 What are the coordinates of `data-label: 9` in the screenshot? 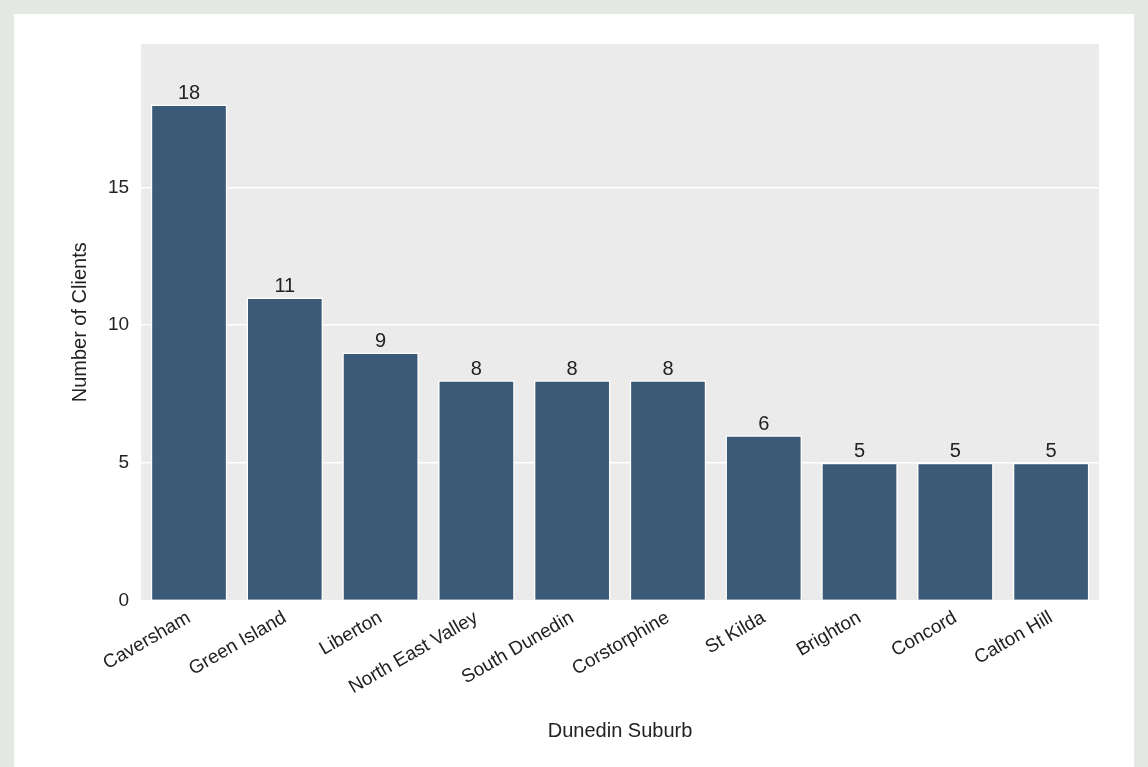 It's located at (381, 340).